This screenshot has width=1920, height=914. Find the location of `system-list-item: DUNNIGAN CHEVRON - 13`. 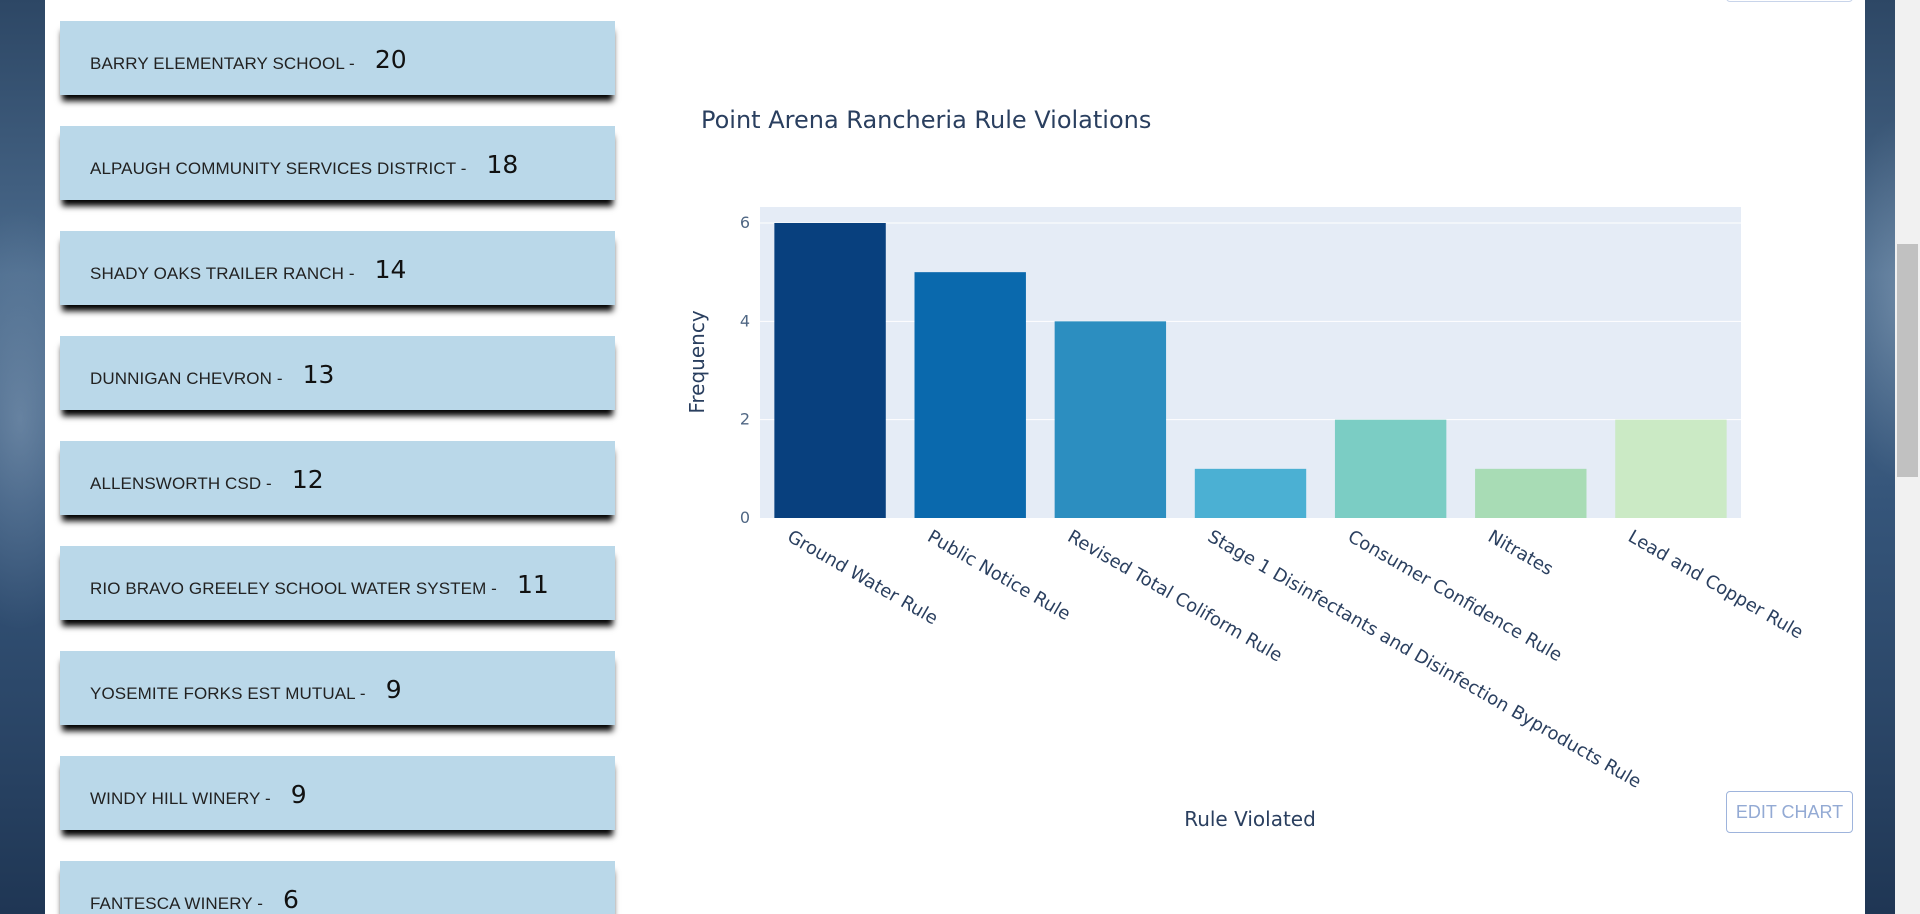

system-list-item: DUNNIGAN CHEVRON - 13 is located at coordinates (337, 373).